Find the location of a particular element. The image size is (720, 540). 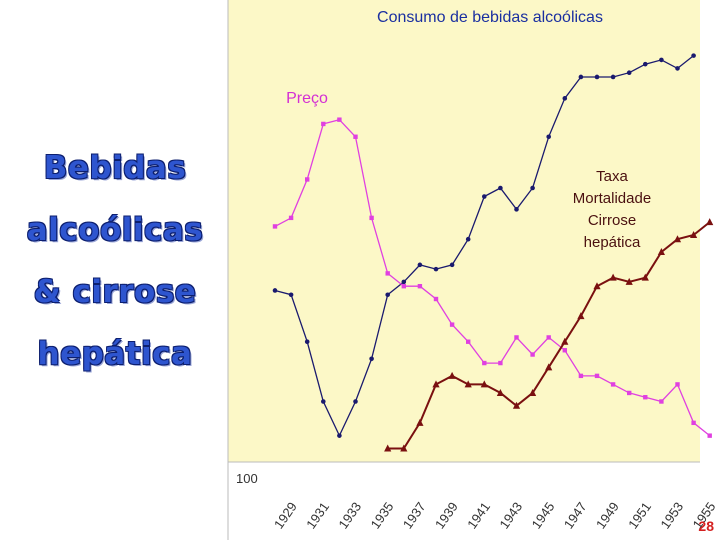

series-0-point-1930 is located at coordinates (307, 342).